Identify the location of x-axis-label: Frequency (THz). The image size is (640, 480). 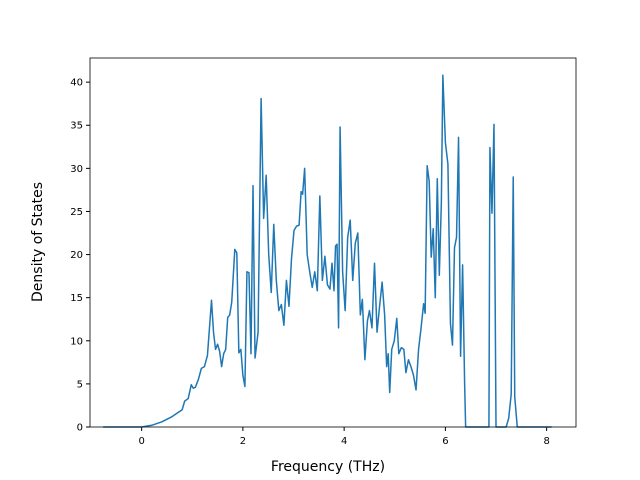
(328, 467).